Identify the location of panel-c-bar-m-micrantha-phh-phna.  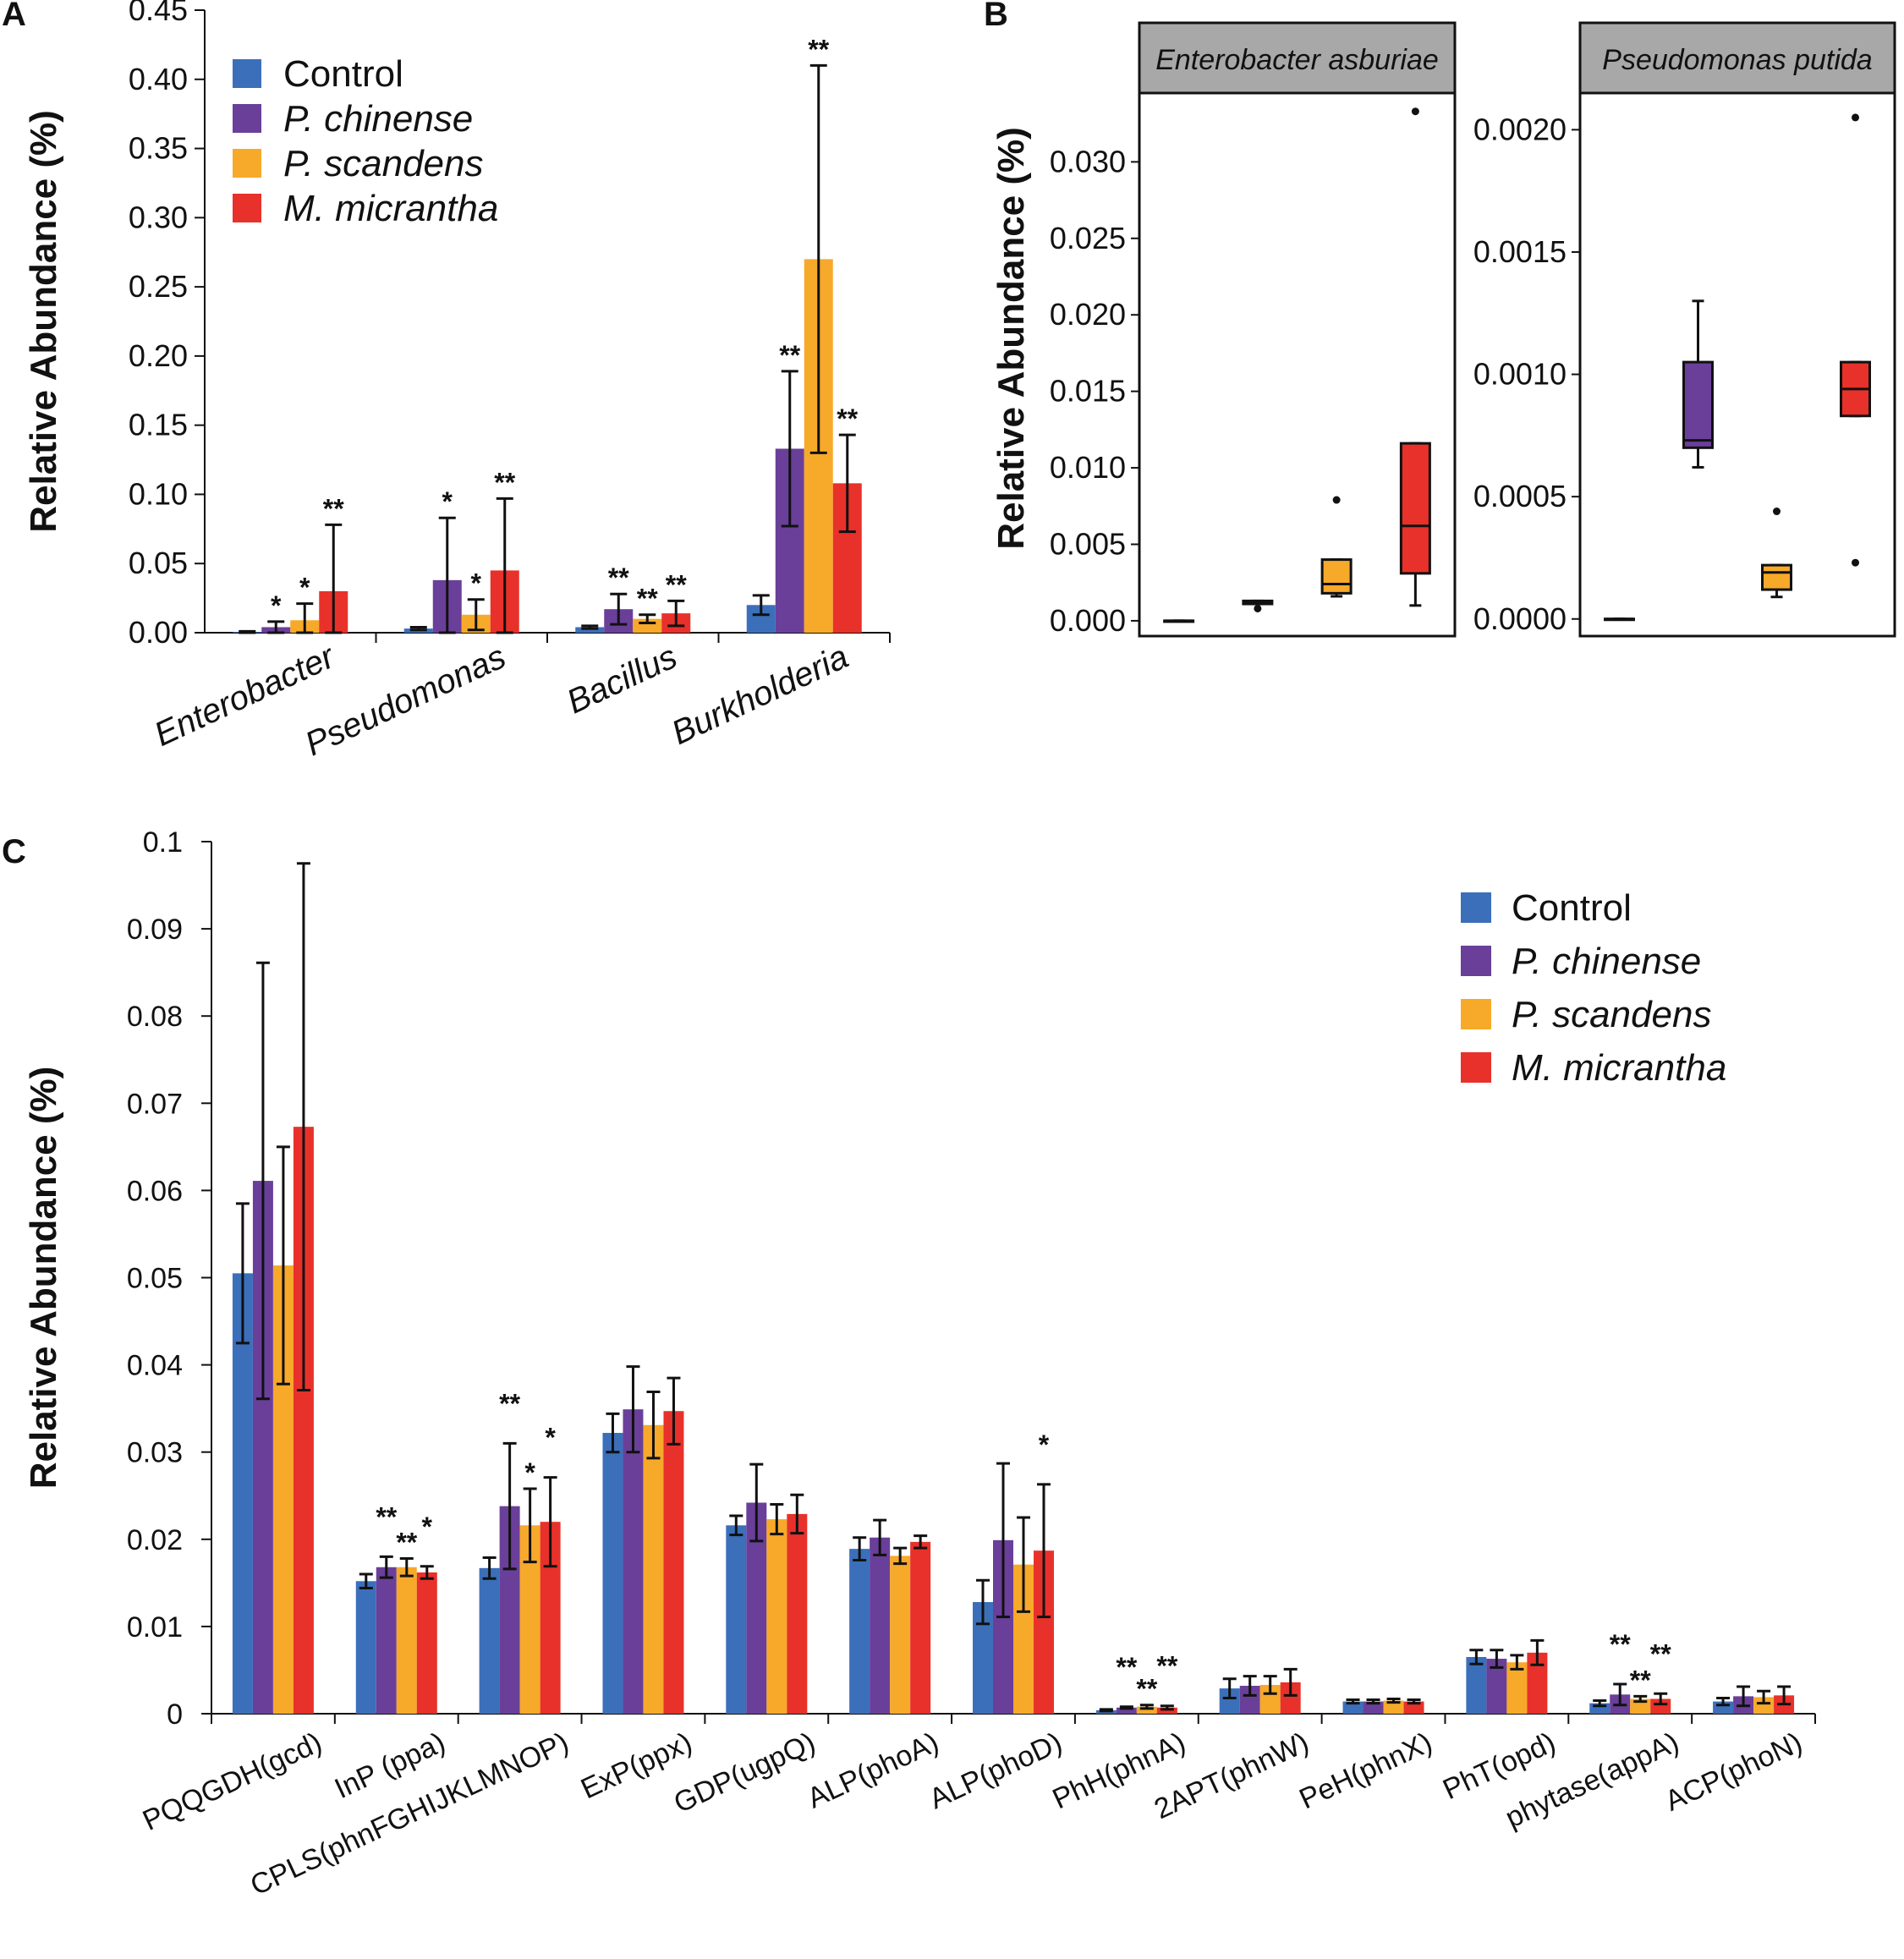
(1166, 1710).